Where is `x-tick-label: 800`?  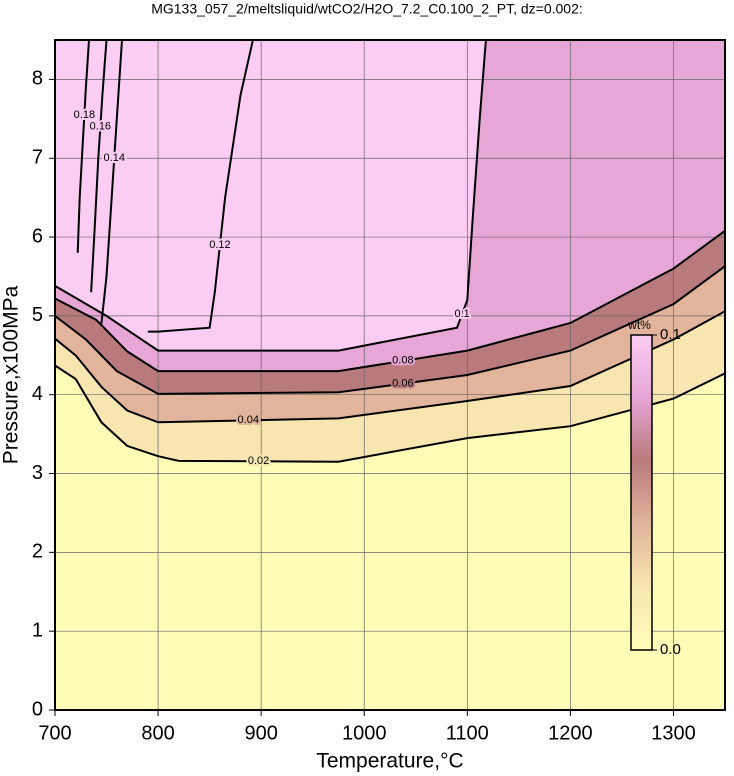
x-tick-label: 800 is located at coordinates (157, 733).